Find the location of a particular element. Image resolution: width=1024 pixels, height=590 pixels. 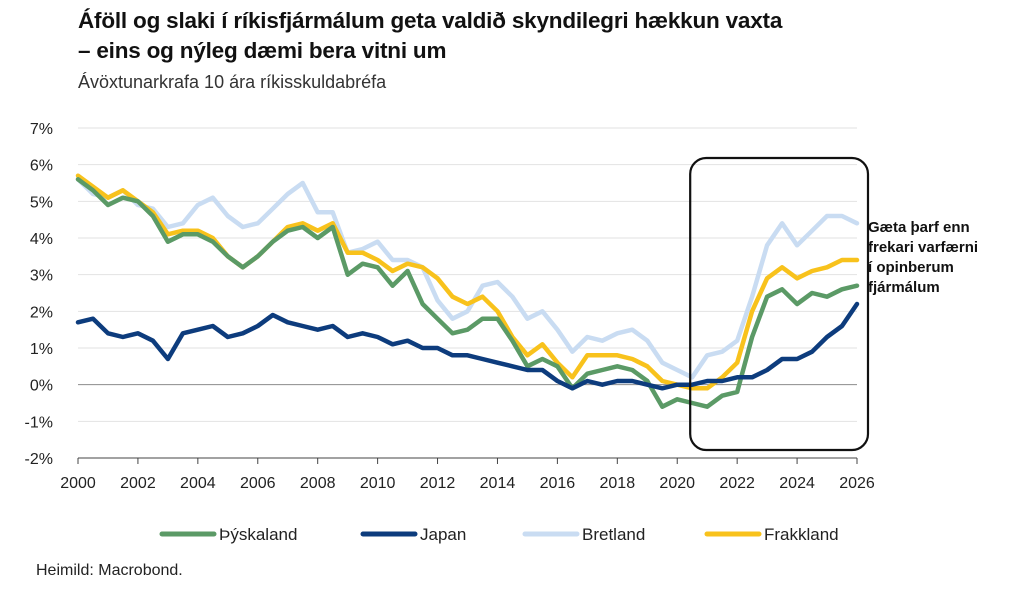

legend-label-japan: Japan is located at coordinates (443, 534).